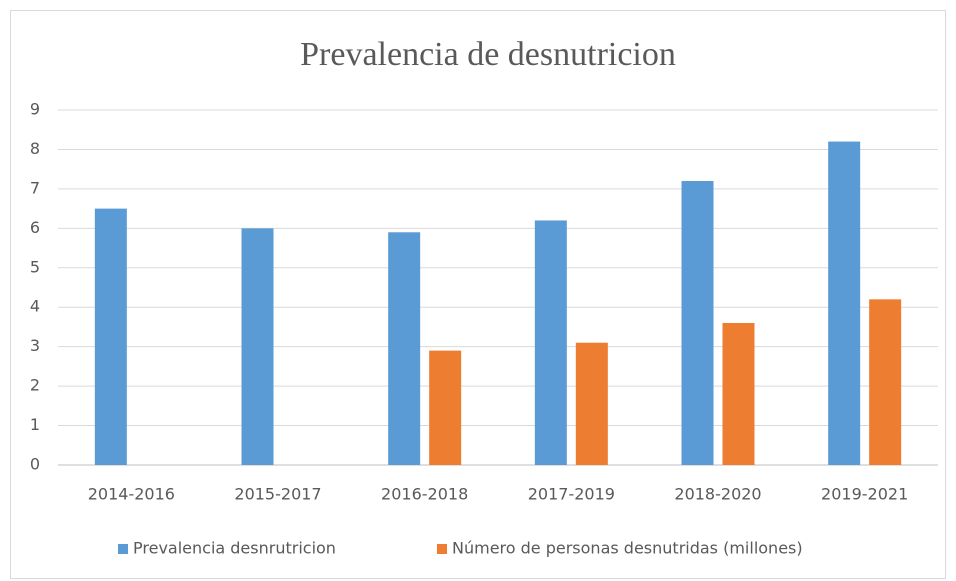  I want to click on y-tick-label: 8, so click(35, 148).